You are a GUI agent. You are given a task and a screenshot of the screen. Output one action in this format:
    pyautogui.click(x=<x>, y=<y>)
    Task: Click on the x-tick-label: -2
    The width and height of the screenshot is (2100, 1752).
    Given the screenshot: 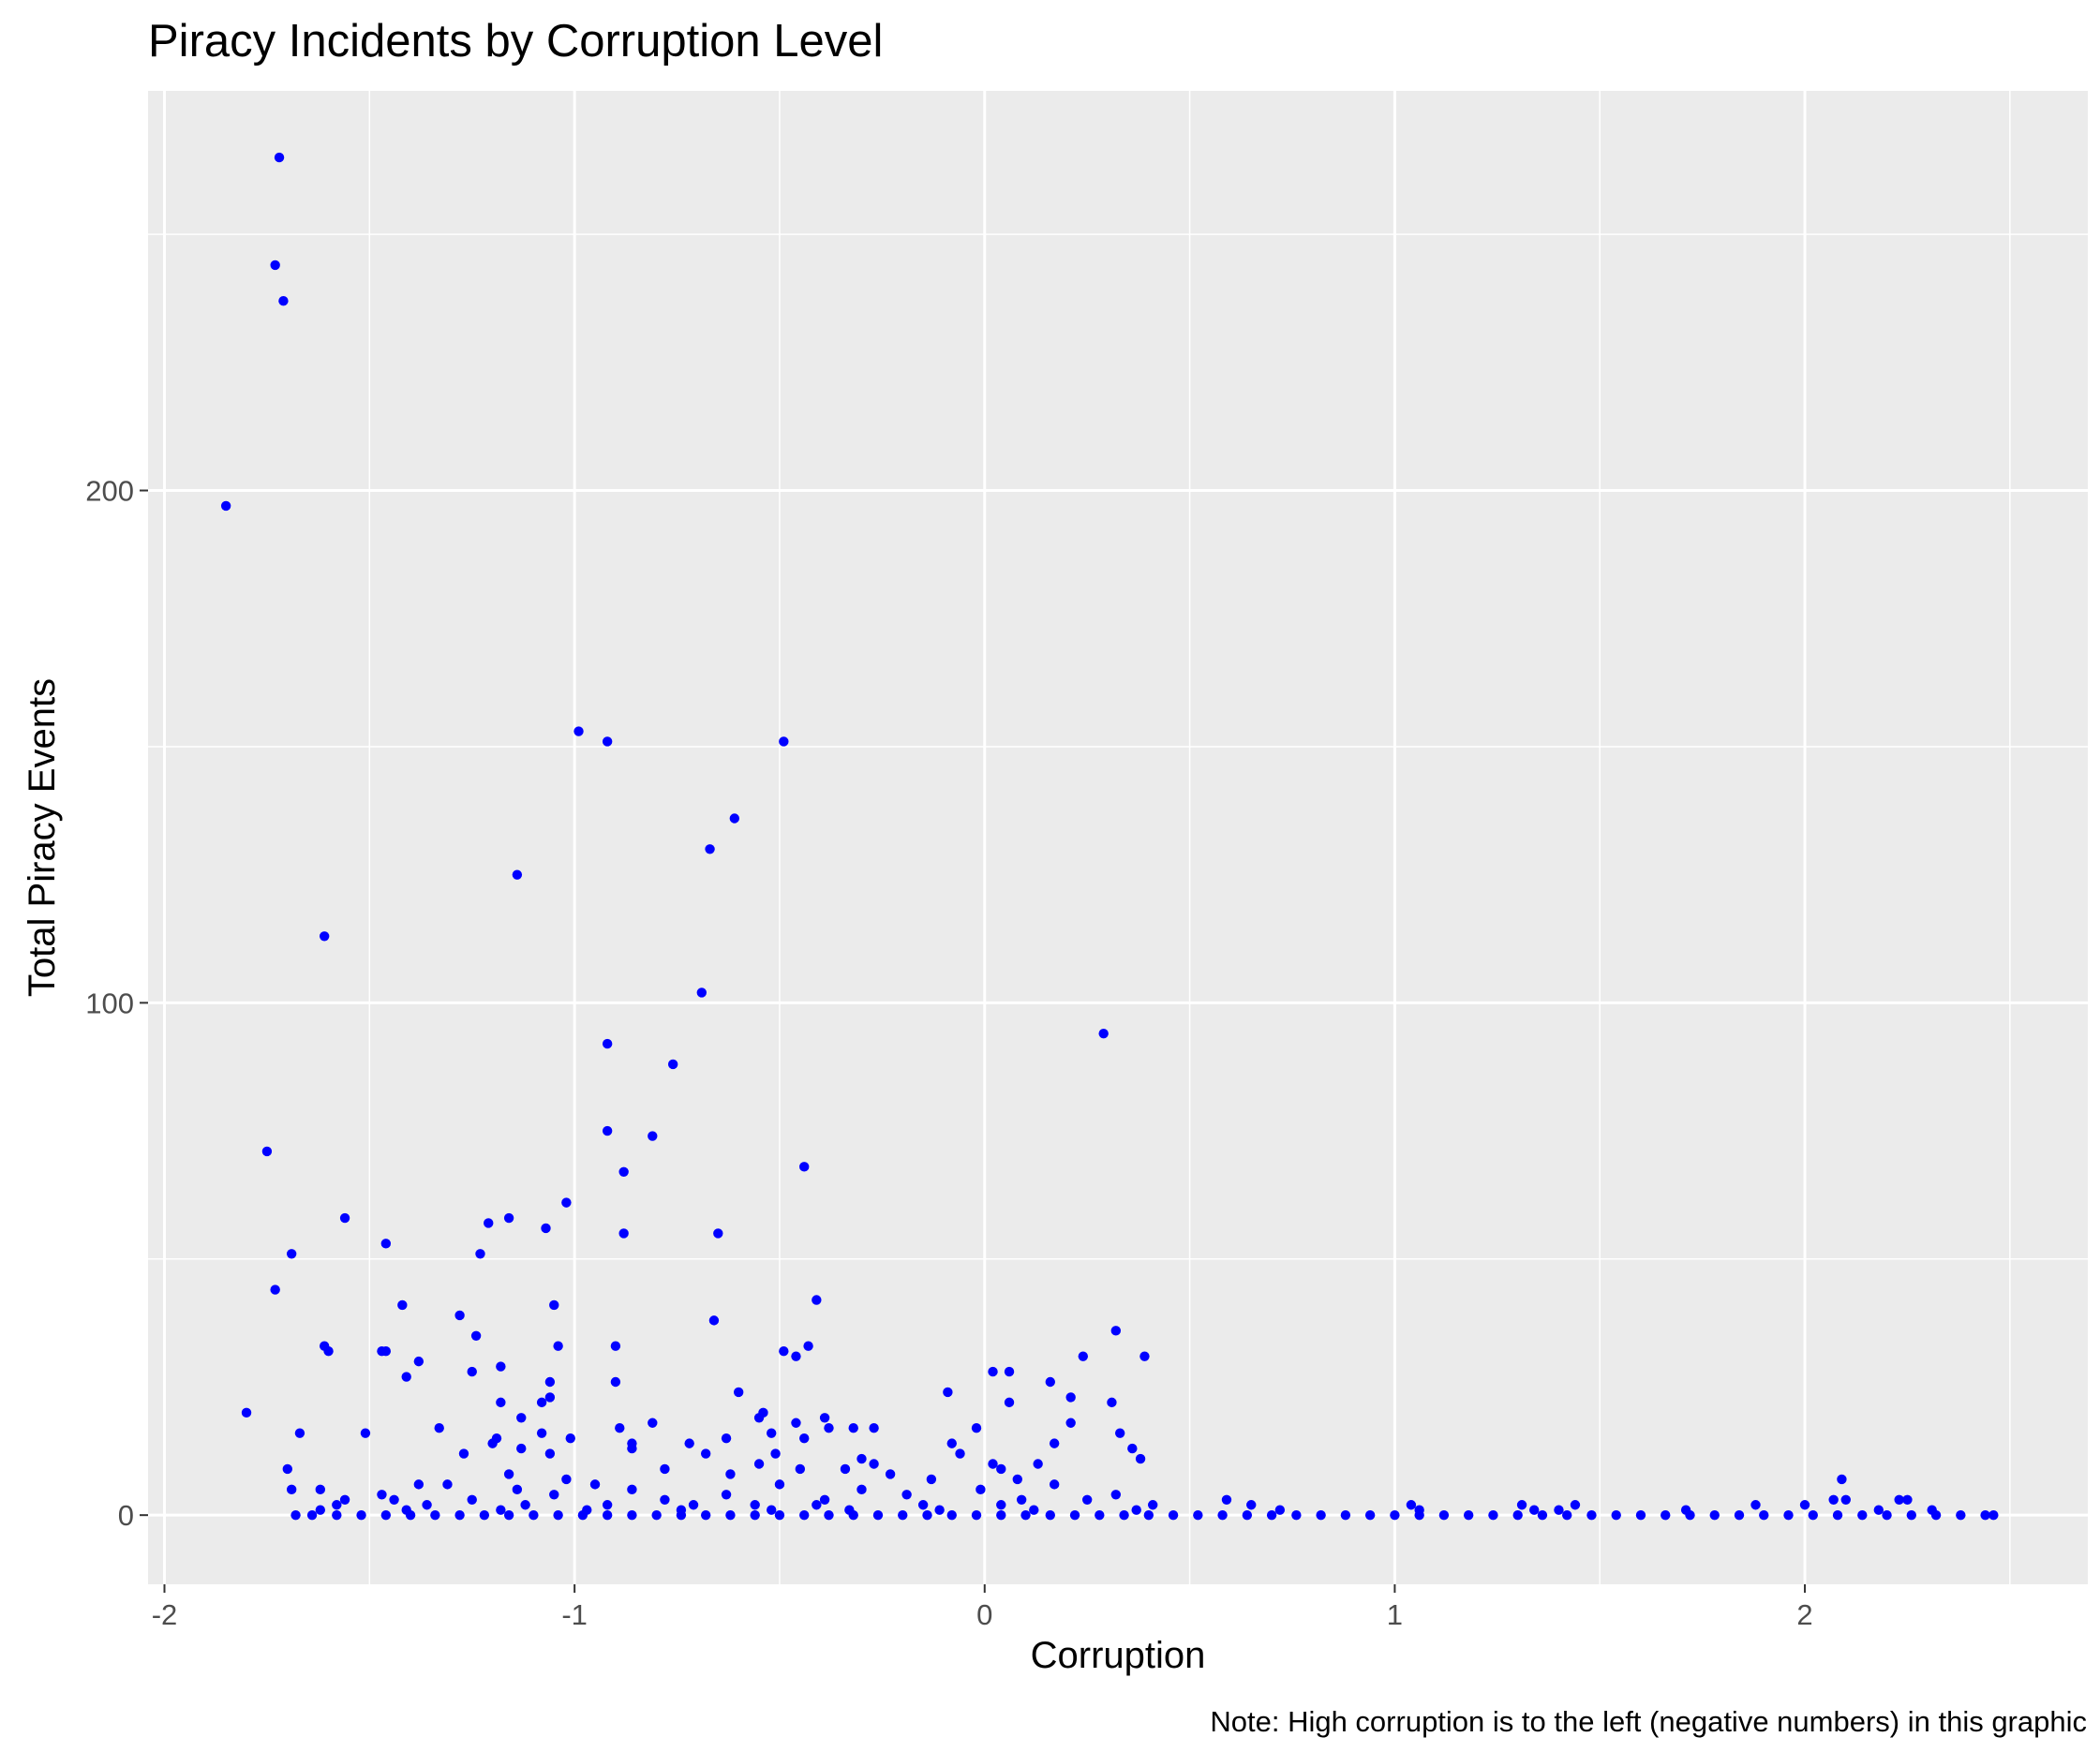 What is the action you would take?
    pyautogui.click(x=165, y=1614)
    